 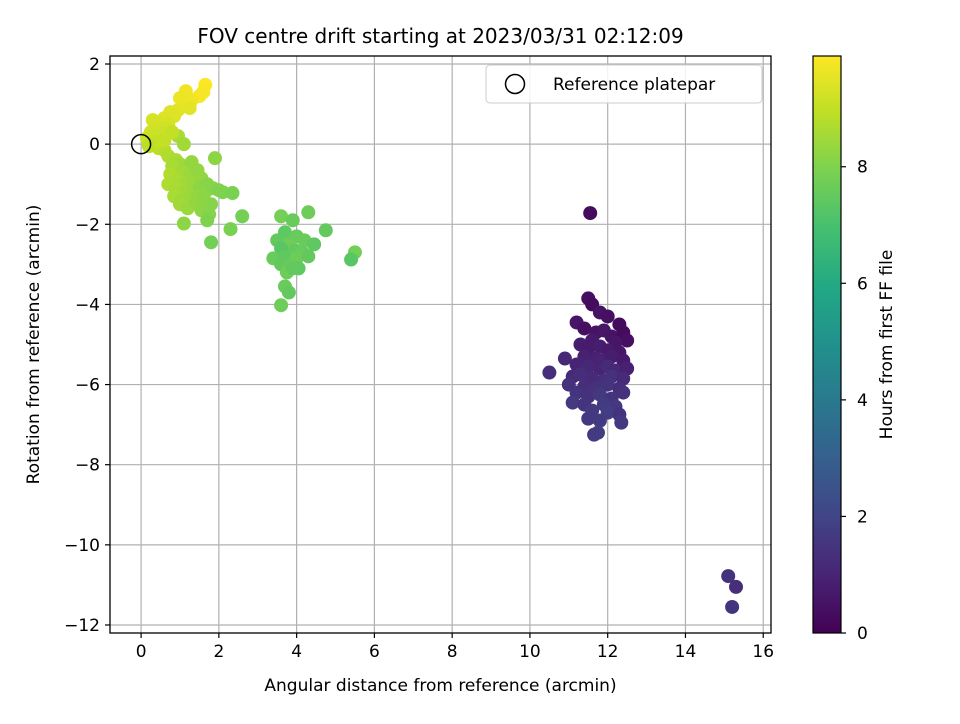 I want to click on x-tick-label: 12, so click(x=608, y=652).